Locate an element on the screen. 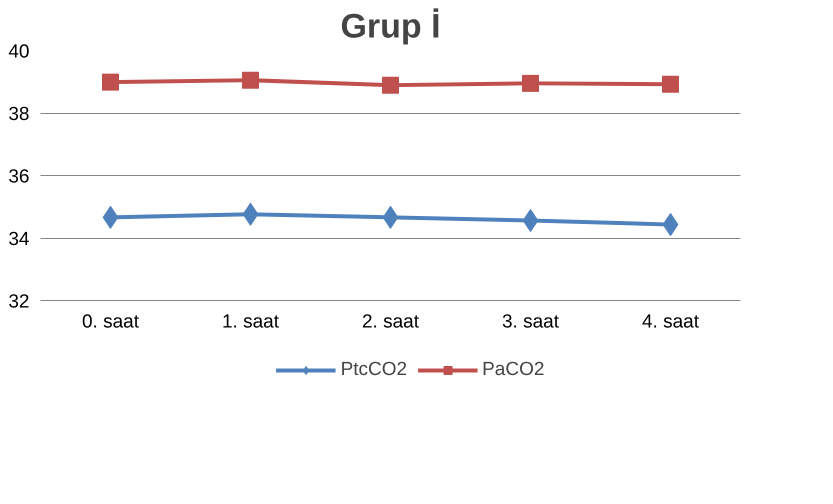 The height and width of the screenshot is (504, 833). y-tick-label: 32 is located at coordinates (19, 302).